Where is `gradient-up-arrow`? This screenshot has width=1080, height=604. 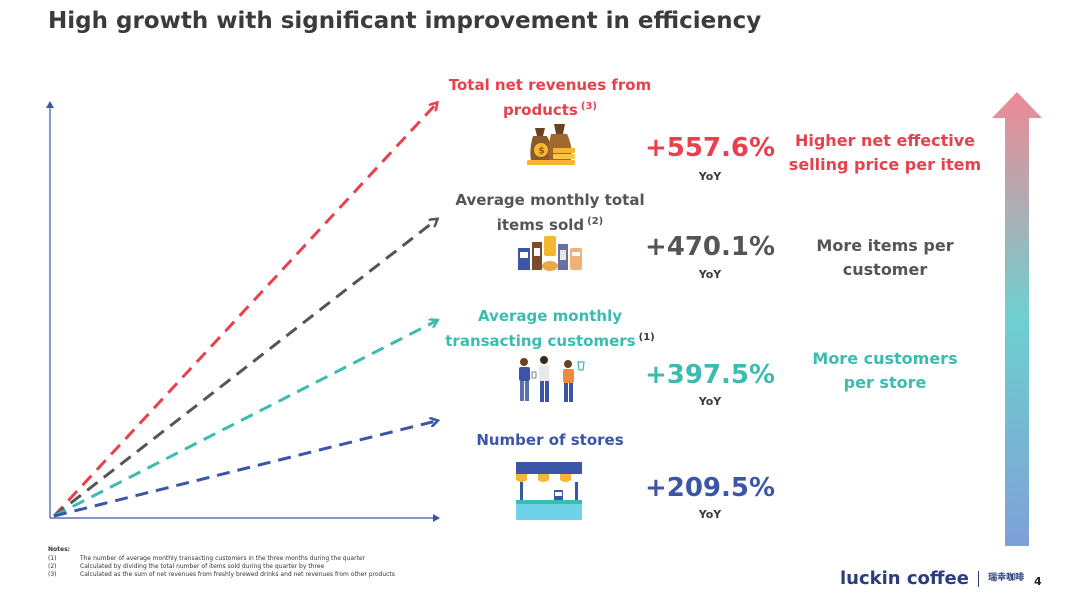 gradient-up-arrow is located at coordinates (1017, 319).